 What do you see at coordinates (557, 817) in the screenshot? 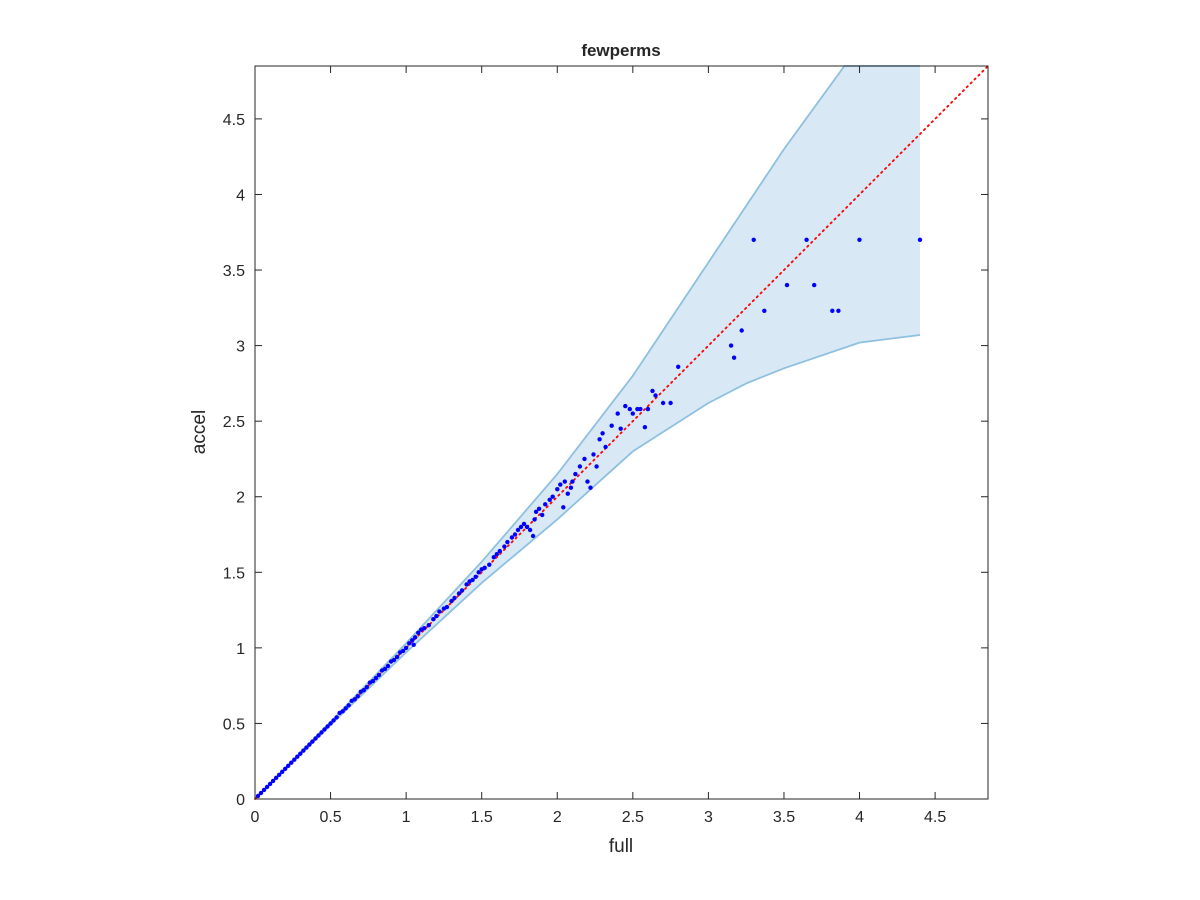
I see `x-tick-label: 2` at bounding box center [557, 817].